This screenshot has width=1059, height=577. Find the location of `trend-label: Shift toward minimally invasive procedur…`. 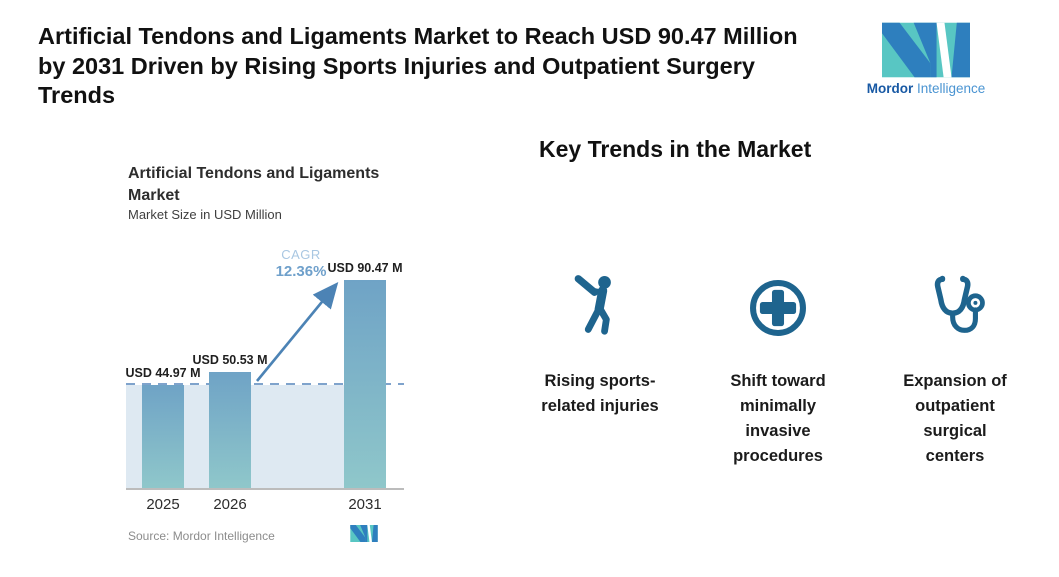

trend-label: Shift toward minimally invasive procedur… is located at coordinates (778, 418).